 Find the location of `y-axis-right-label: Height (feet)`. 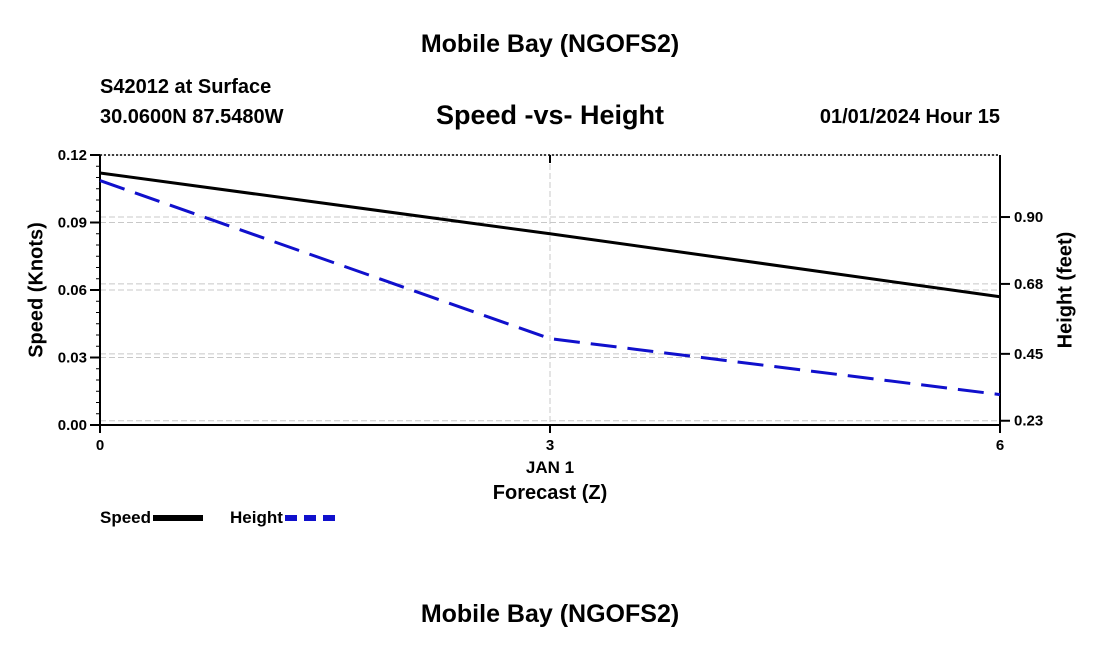

y-axis-right-label: Height (feet) is located at coordinates (1065, 290).